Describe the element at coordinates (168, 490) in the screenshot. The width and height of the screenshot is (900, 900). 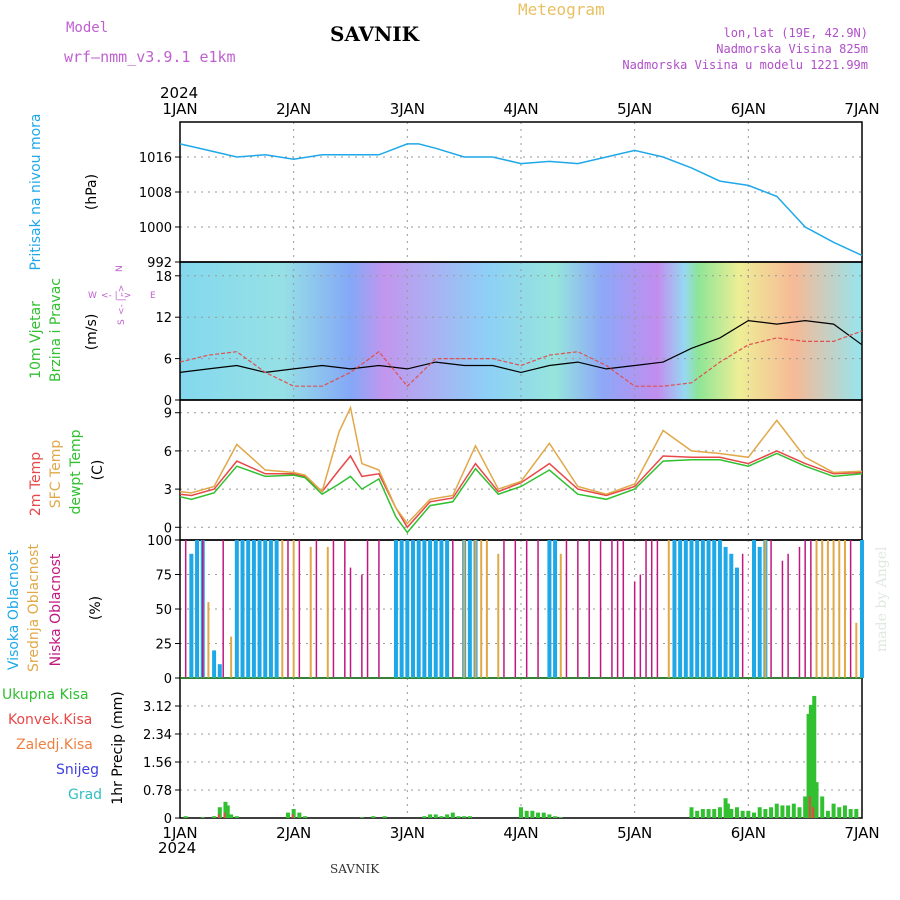
I see `y-tick-label: 3` at that location.